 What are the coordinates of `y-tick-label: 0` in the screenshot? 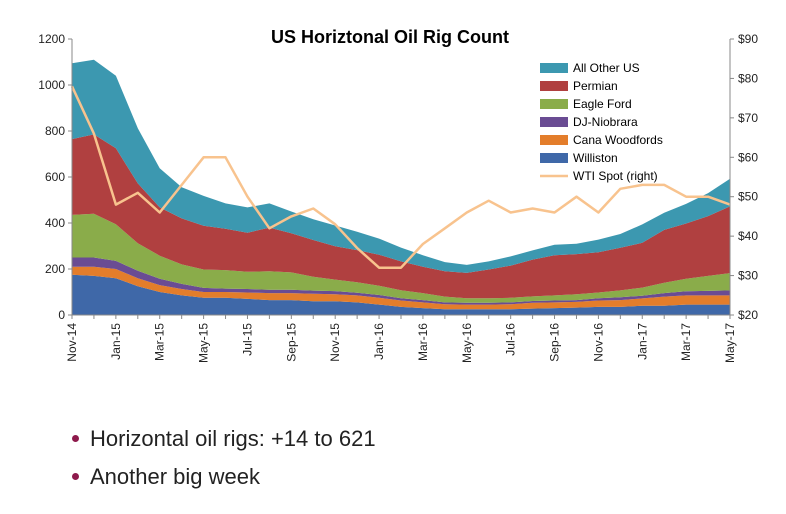 It's located at (61, 315).